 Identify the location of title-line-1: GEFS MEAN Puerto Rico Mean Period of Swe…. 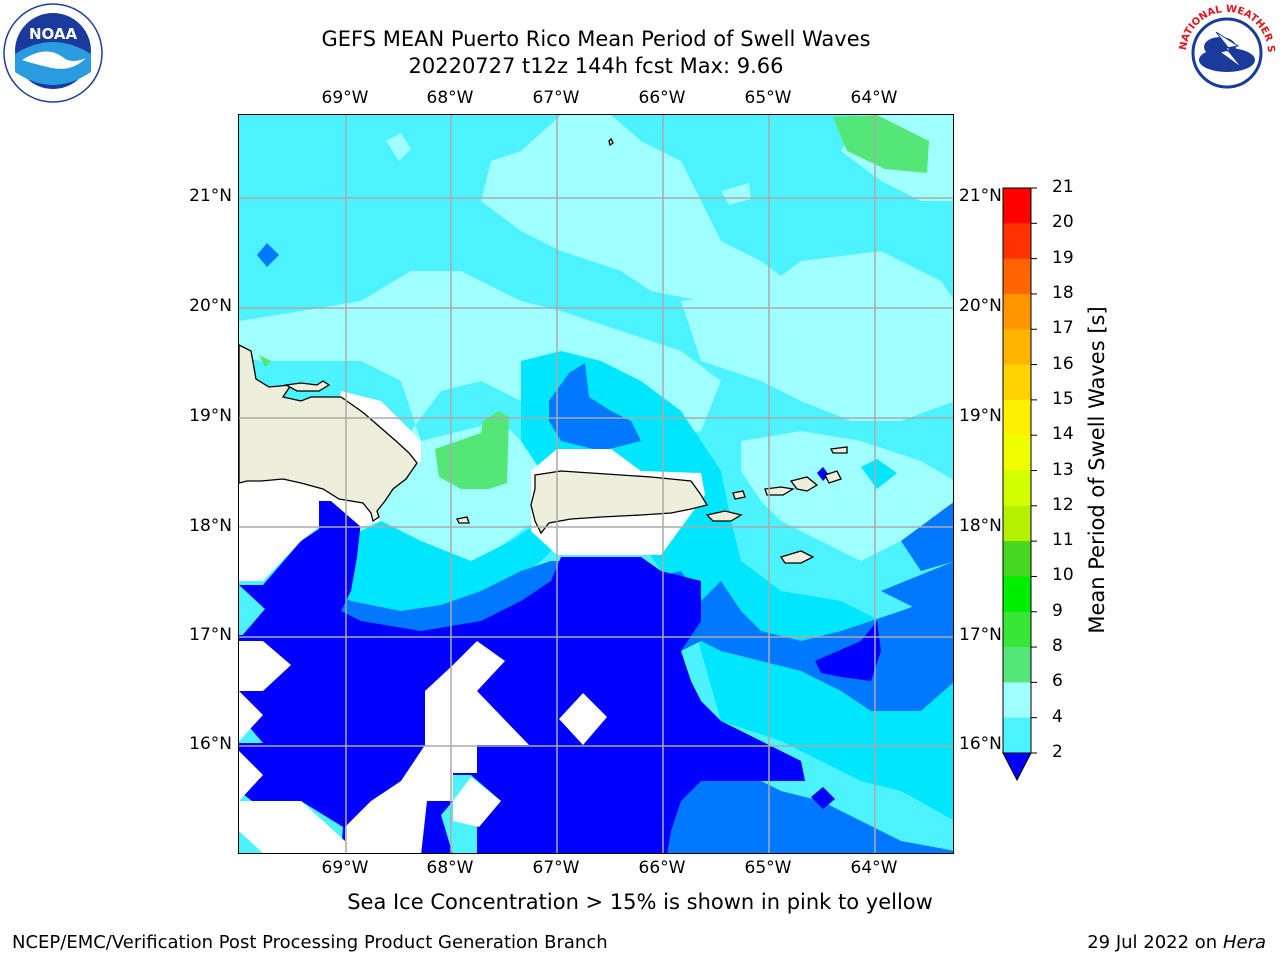
(596, 39).